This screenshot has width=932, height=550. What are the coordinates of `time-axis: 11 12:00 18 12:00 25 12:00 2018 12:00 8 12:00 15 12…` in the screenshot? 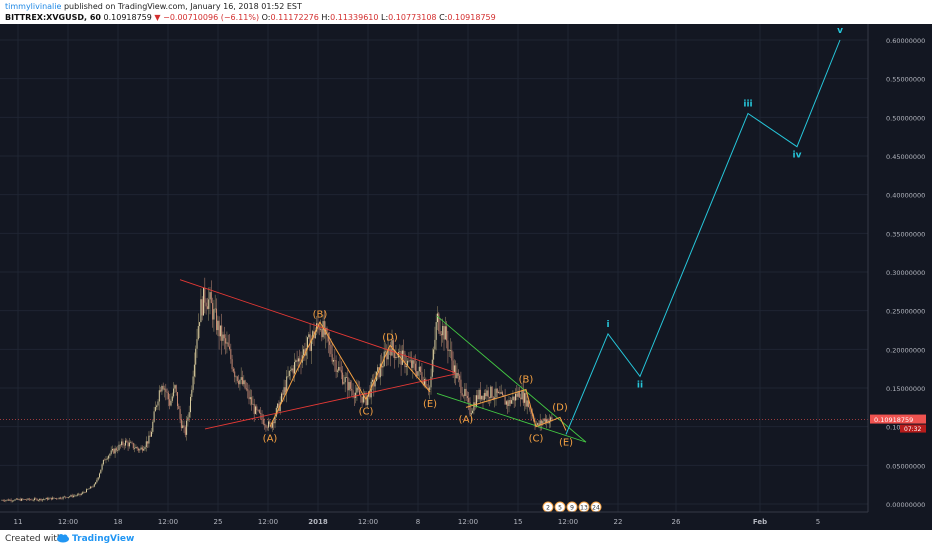 It's located at (434, 518).